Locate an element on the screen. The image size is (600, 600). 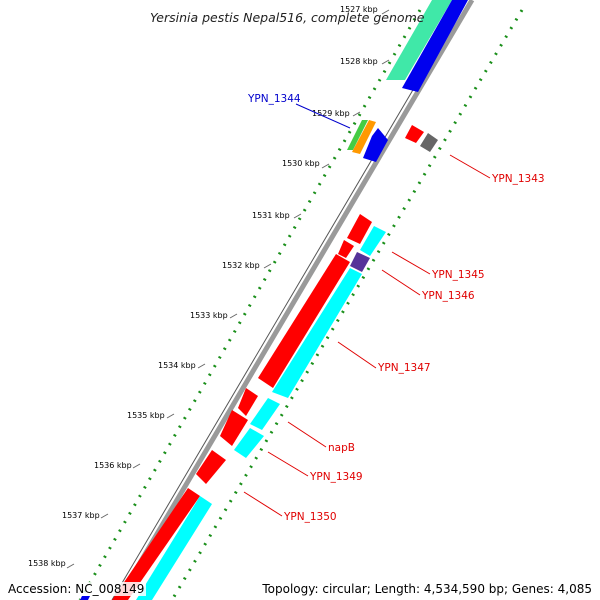
cds-cyan-long is located at coordinates (317, 333).